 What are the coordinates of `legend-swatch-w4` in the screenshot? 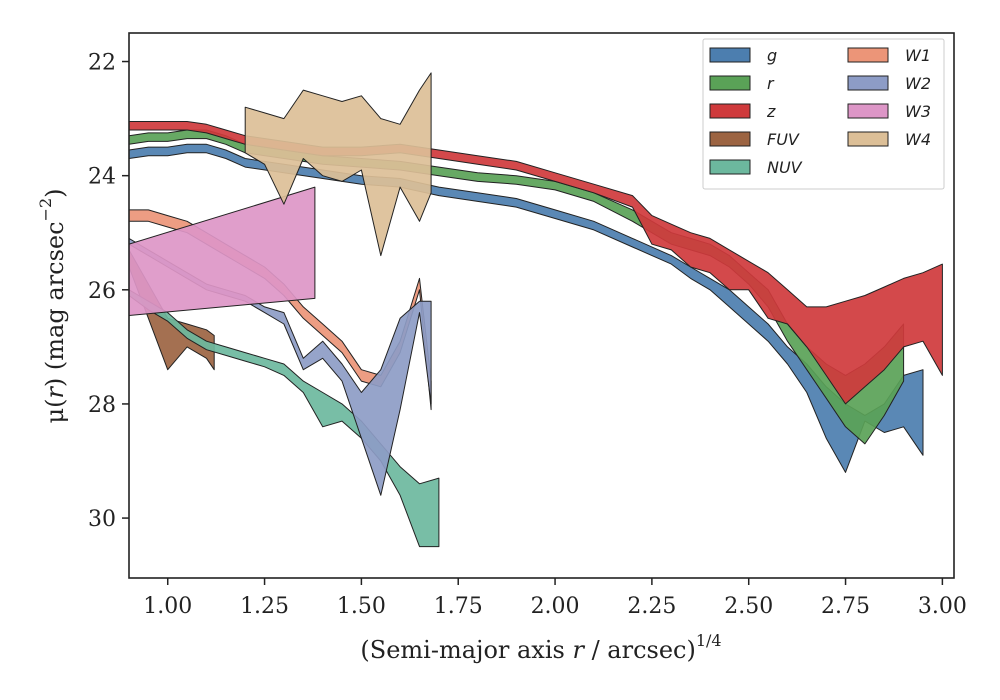 It's located at (868, 139).